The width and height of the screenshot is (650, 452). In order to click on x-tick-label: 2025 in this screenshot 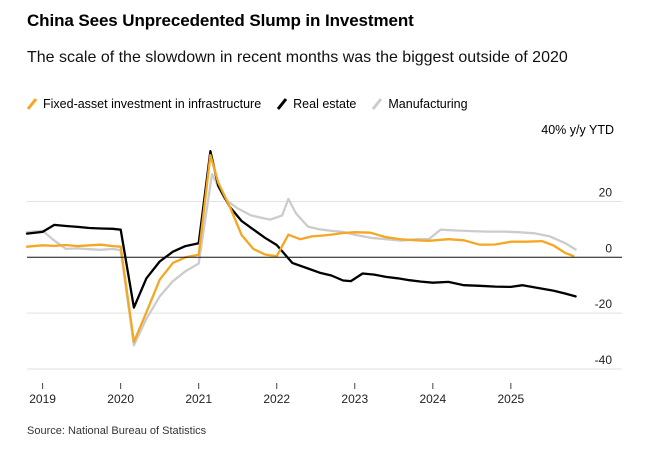, I will do `click(511, 399)`.